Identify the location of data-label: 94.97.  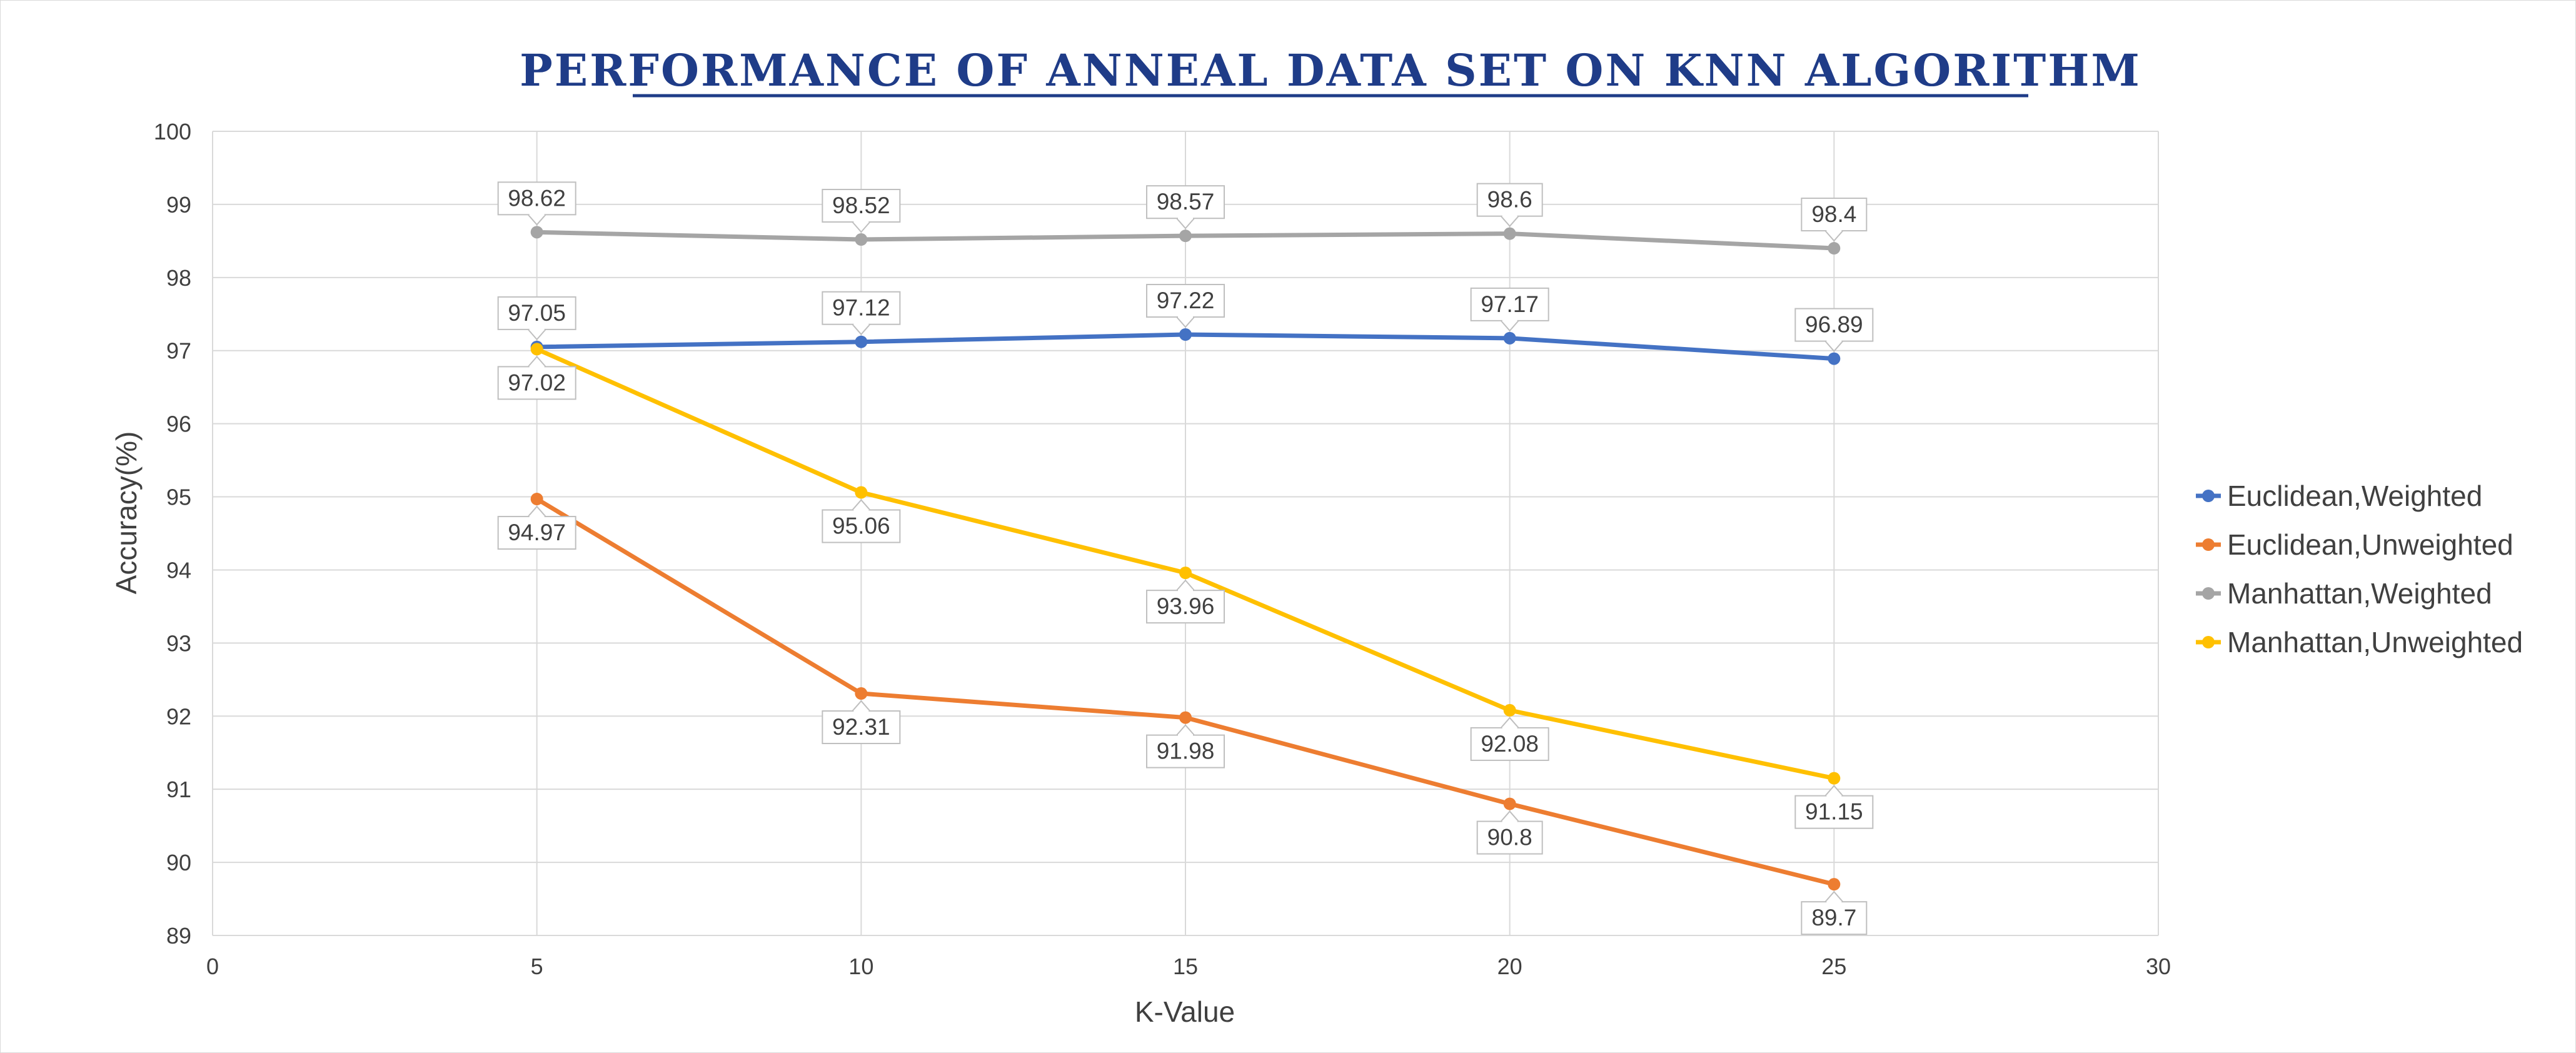
(536, 527).